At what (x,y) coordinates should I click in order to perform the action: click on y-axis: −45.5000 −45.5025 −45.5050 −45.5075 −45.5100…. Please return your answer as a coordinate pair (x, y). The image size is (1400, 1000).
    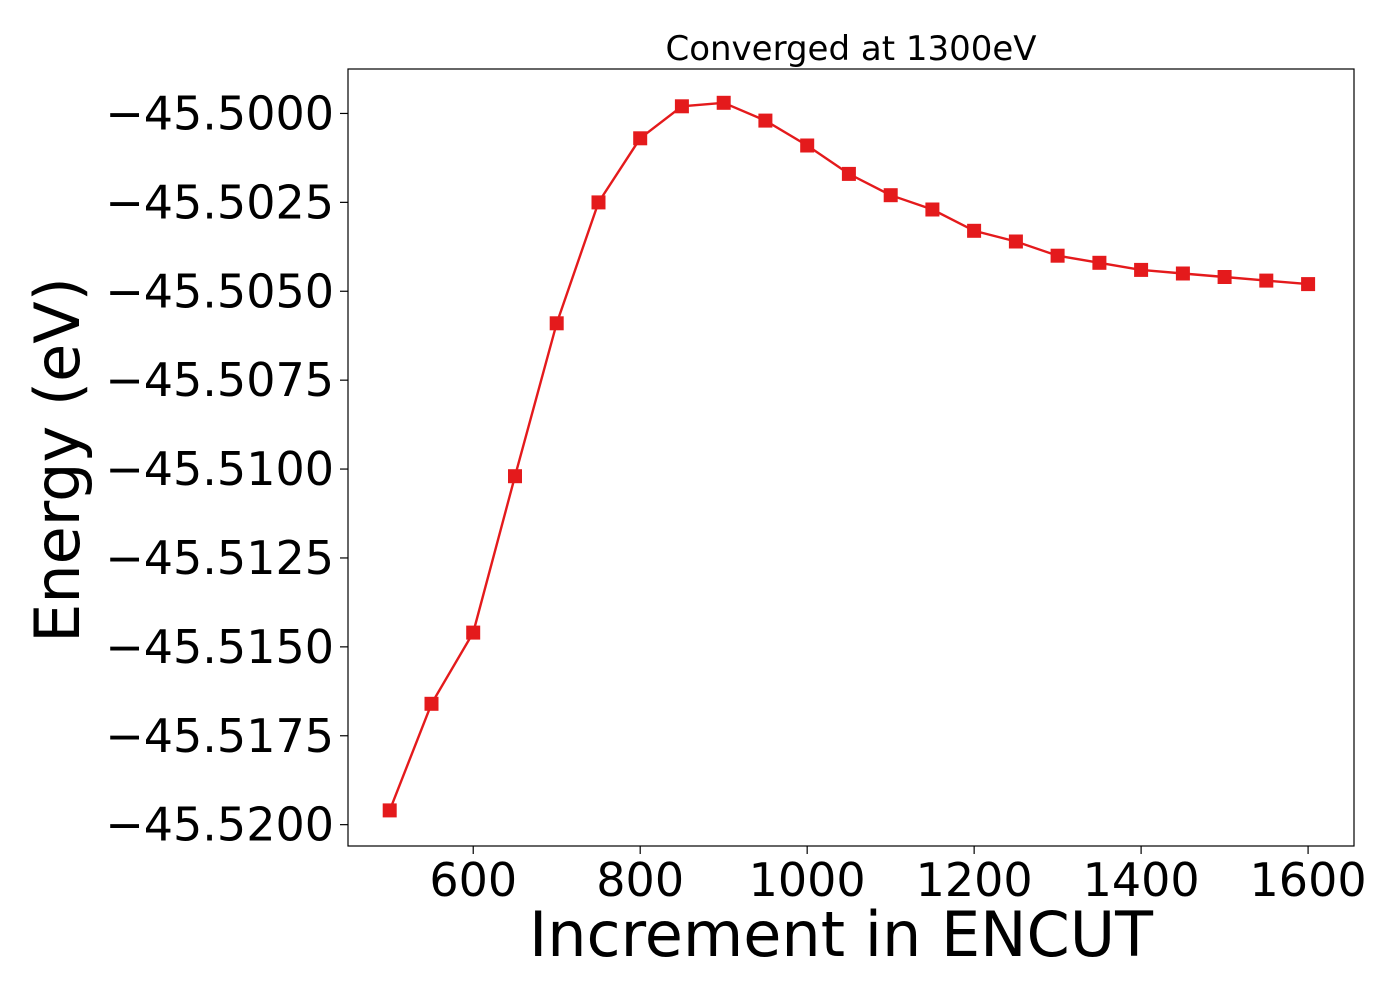
    Looking at the image, I should click on (226, 469).